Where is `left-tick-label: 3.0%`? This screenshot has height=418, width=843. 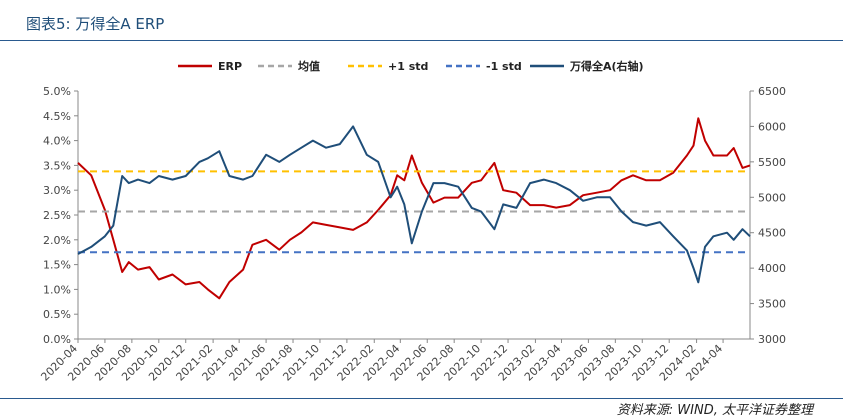
left-tick-label: 3.0% is located at coordinates (57, 190).